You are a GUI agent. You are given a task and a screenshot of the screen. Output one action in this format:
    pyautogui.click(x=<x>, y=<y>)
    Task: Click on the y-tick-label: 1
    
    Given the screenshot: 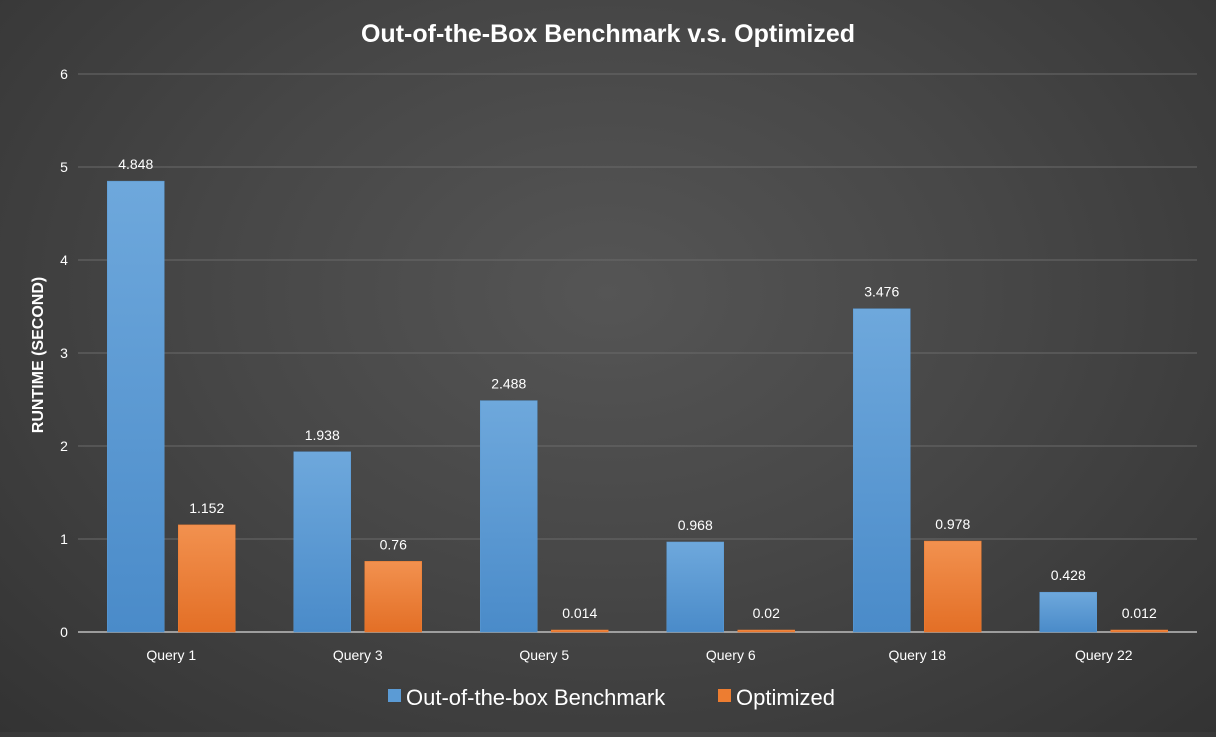 What is the action you would take?
    pyautogui.click(x=64, y=539)
    